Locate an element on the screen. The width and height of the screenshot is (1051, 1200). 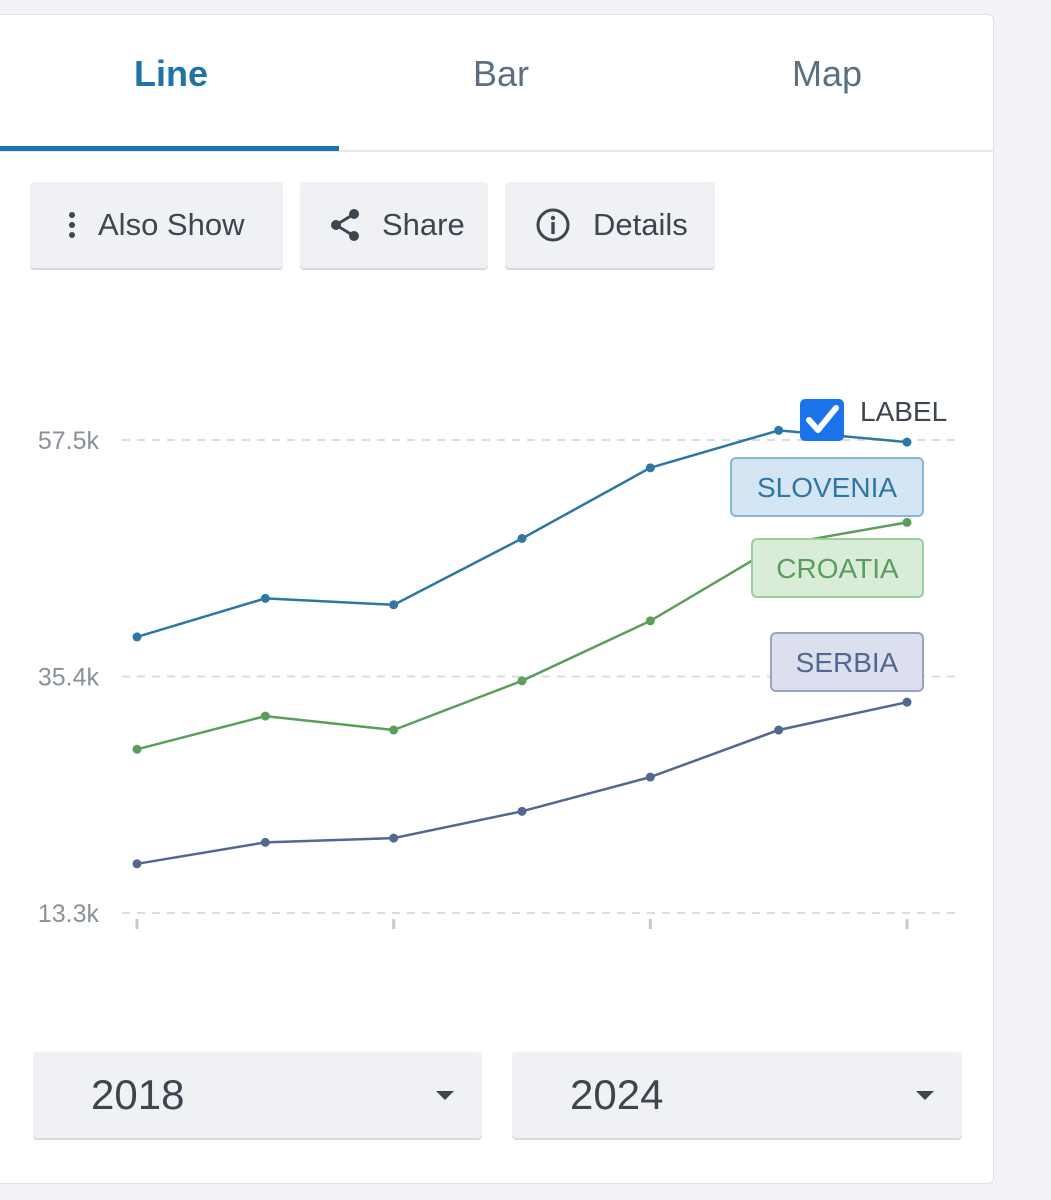
share-icon is located at coordinates (345, 225).